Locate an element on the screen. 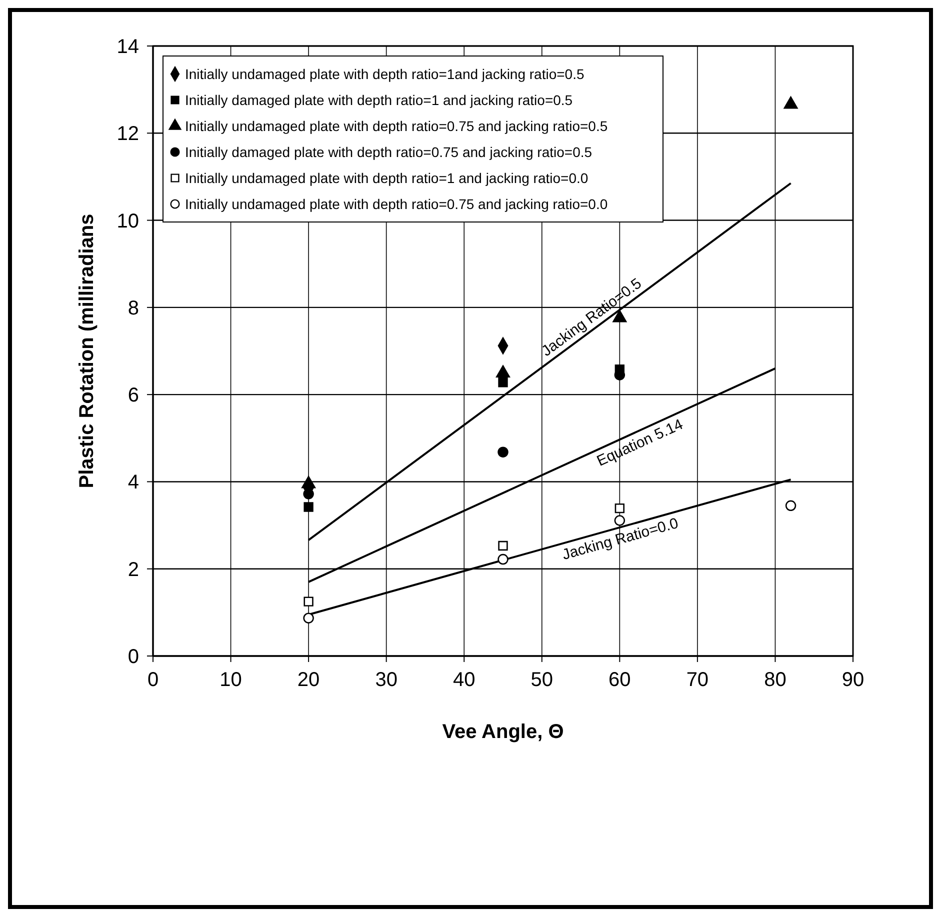  legend-label: Initially undamaged plate with depth ratio=1 and jacking ratio=0.0 is located at coordinates (386, 178).